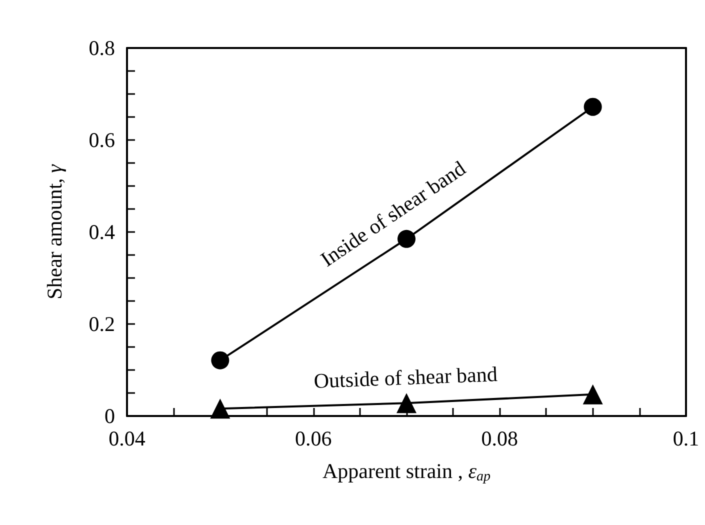  What do you see at coordinates (393, 214) in the screenshot?
I see `text: Inside of shear band` at bounding box center [393, 214].